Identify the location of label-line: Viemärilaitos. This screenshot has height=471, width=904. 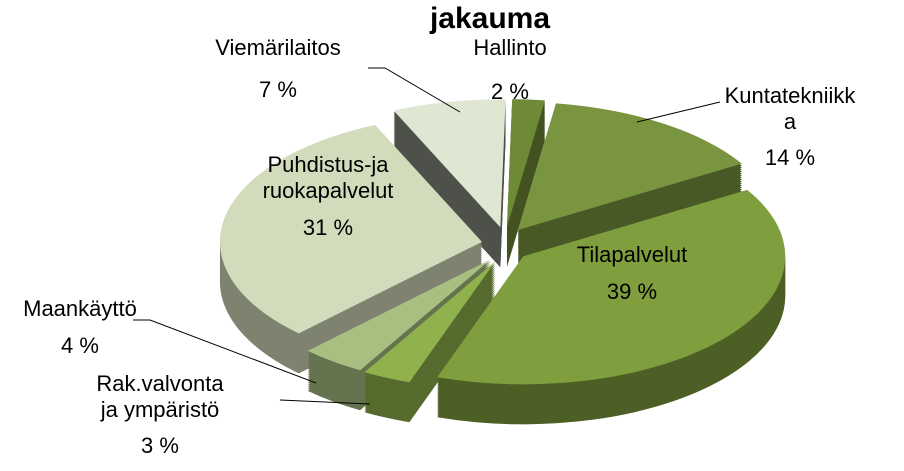
(278, 47).